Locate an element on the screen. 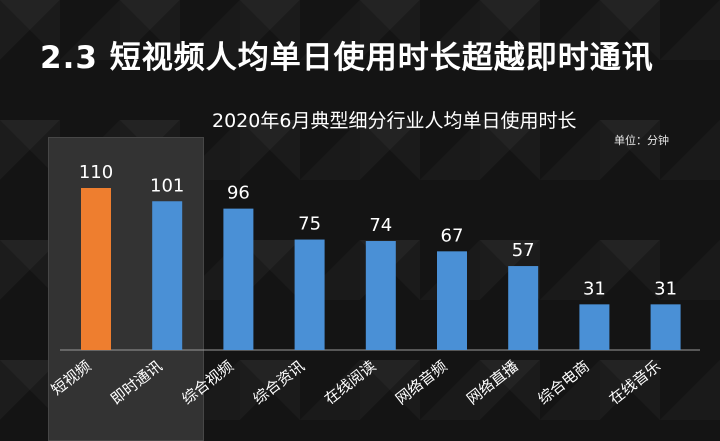  category-label: 网络音频 is located at coordinates (421, 382).